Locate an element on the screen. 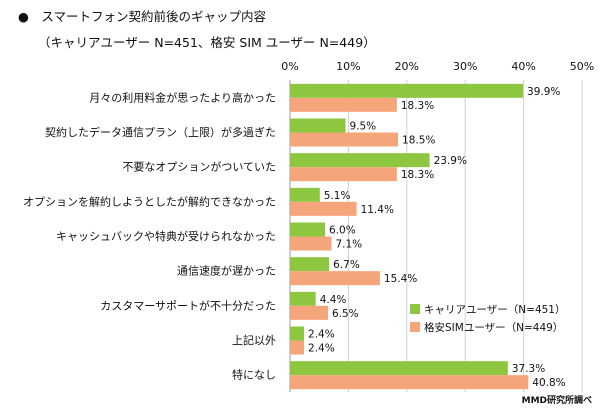 The height and width of the screenshot is (408, 600). category-label: 月々の利用料金が思ったより高かった is located at coordinates (182, 97).